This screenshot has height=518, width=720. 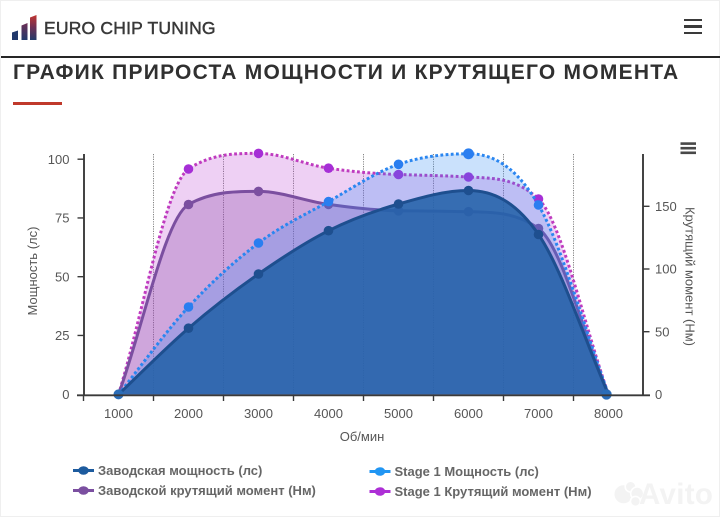 What do you see at coordinates (666, 206) in the screenshot?
I see `svg-text: 150` at bounding box center [666, 206].